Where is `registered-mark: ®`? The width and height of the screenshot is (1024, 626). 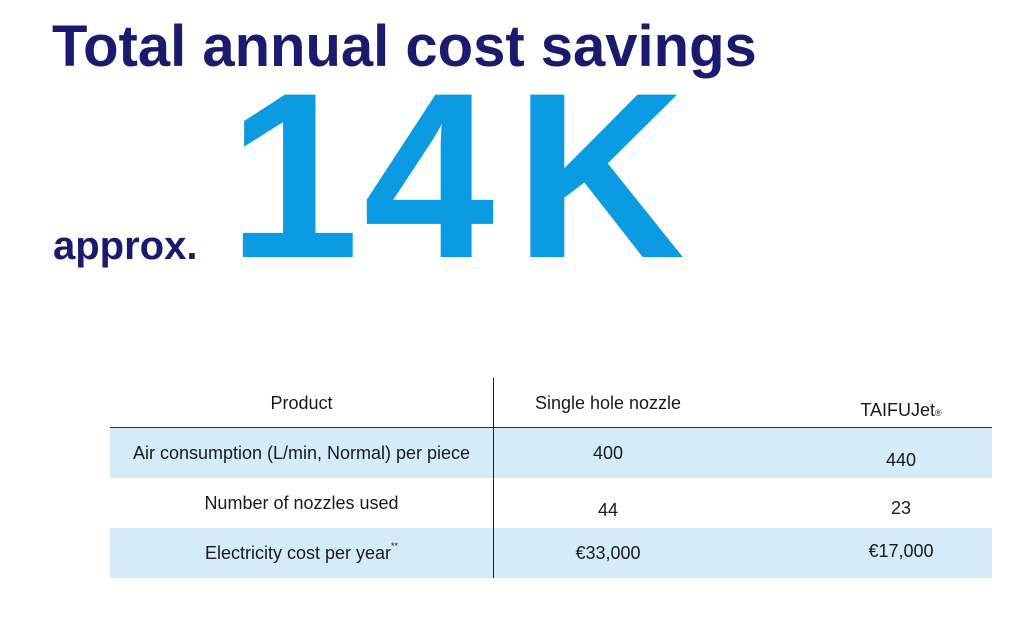
registered-mark: ® is located at coordinates (938, 413).